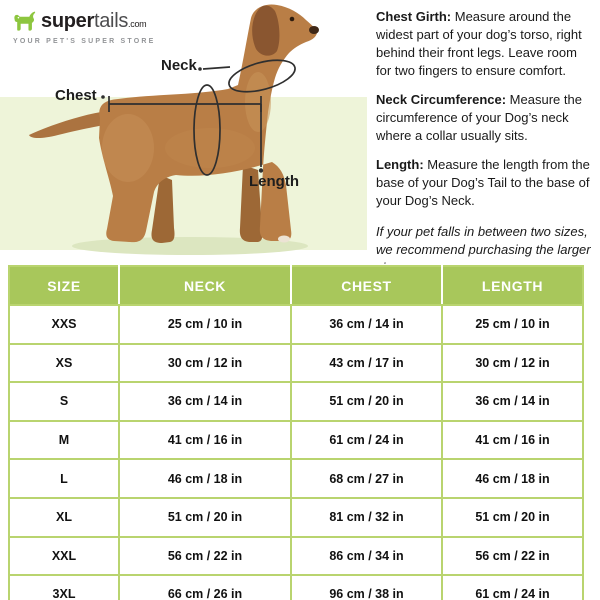  I want to click on measurement-annotations, so click(202, 117).